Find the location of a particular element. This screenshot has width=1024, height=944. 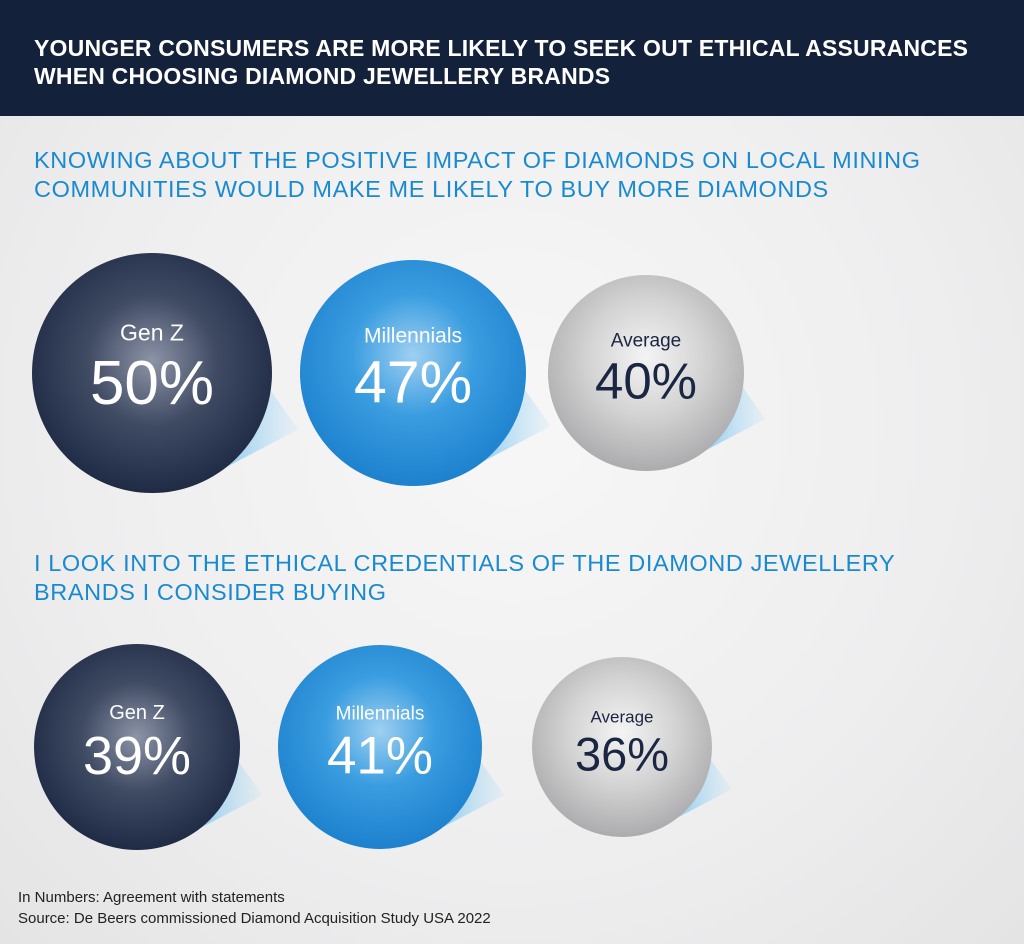

chart-2-millennials-value-label: 41% is located at coordinates (380, 756).